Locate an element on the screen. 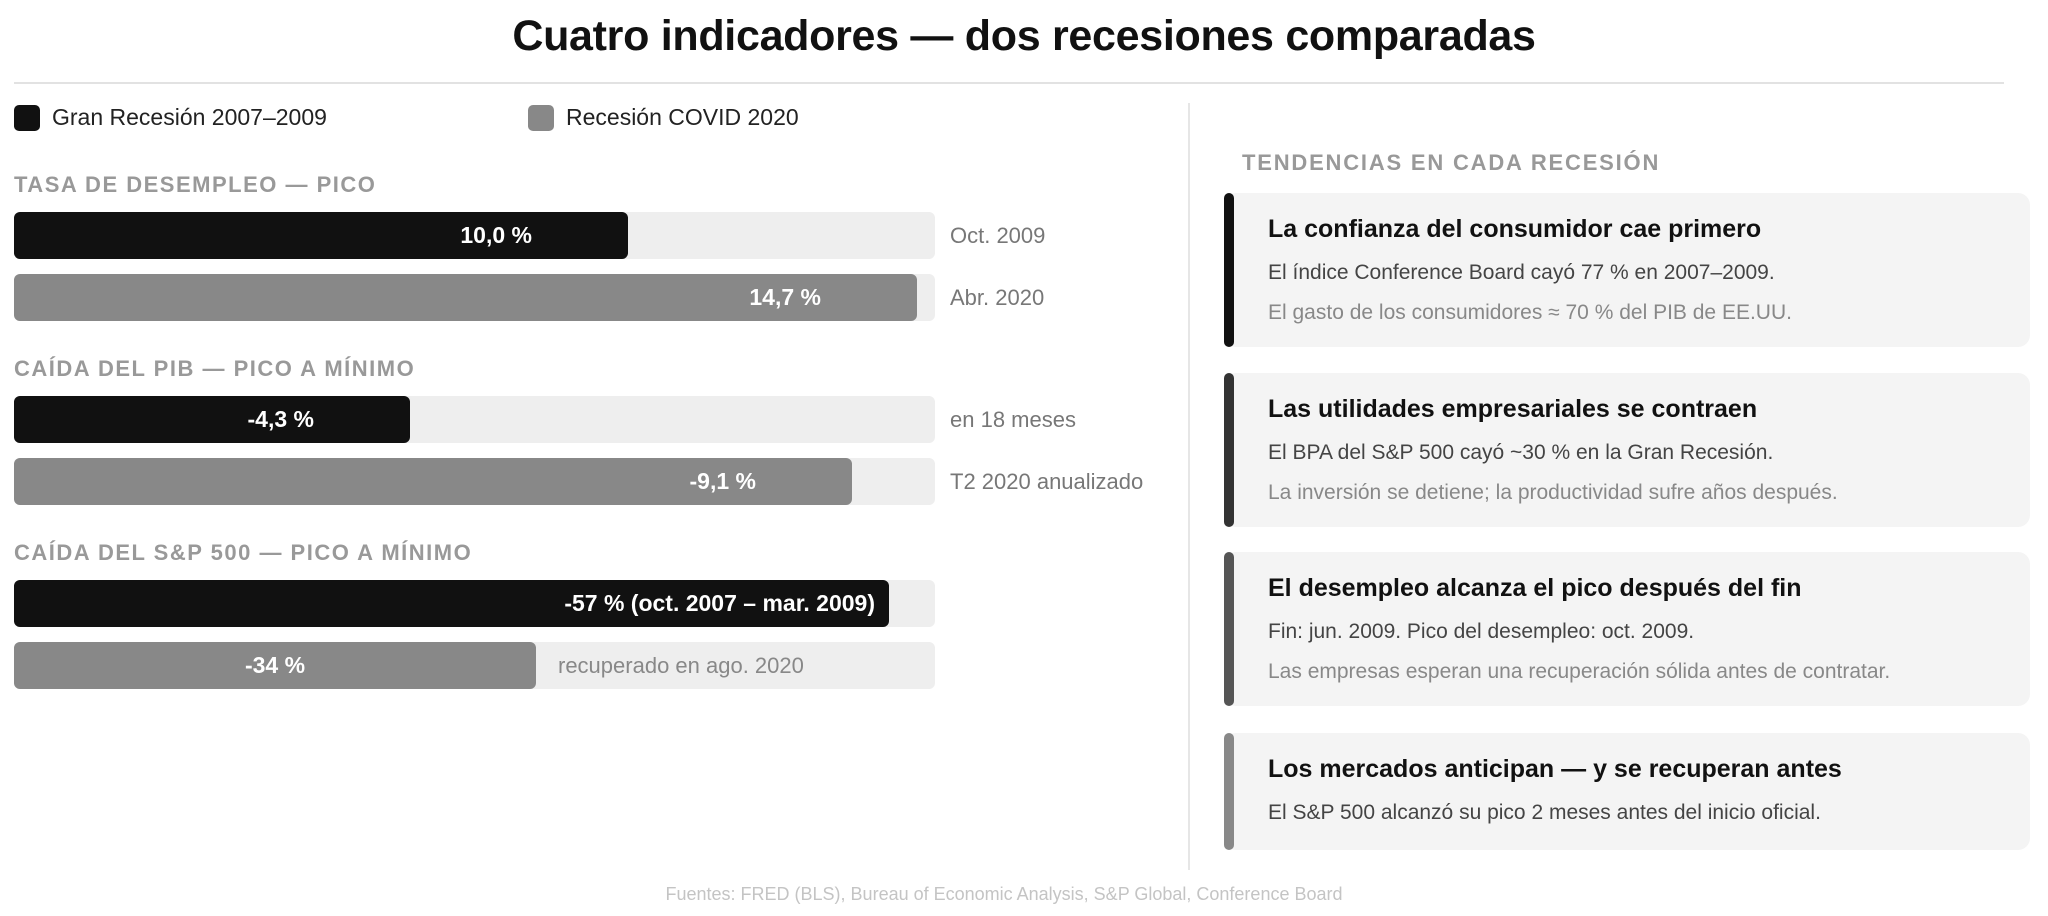 The height and width of the screenshot is (916, 2048). bar: -34 % is located at coordinates (275, 665).